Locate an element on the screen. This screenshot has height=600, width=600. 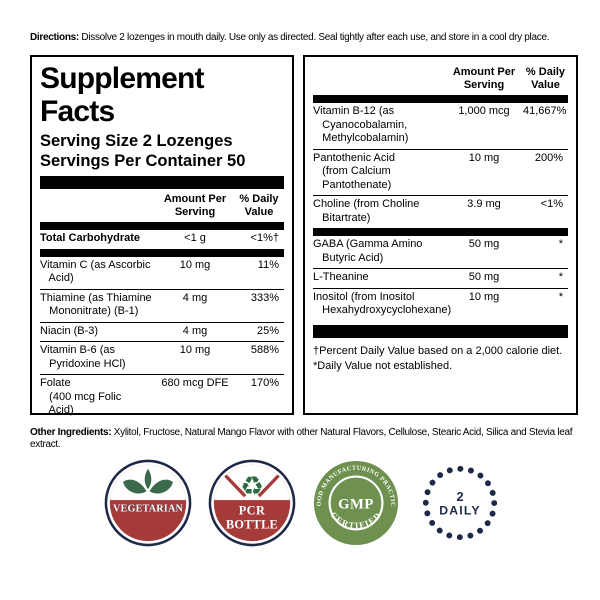
nutrient-name: L-Theanine is located at coordinates (341, 277).